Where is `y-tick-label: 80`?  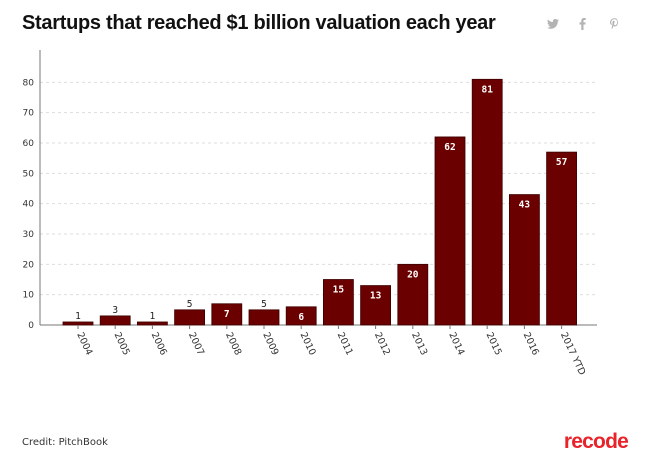
y-tick-label: 80 is located at coordinates (29, 83).